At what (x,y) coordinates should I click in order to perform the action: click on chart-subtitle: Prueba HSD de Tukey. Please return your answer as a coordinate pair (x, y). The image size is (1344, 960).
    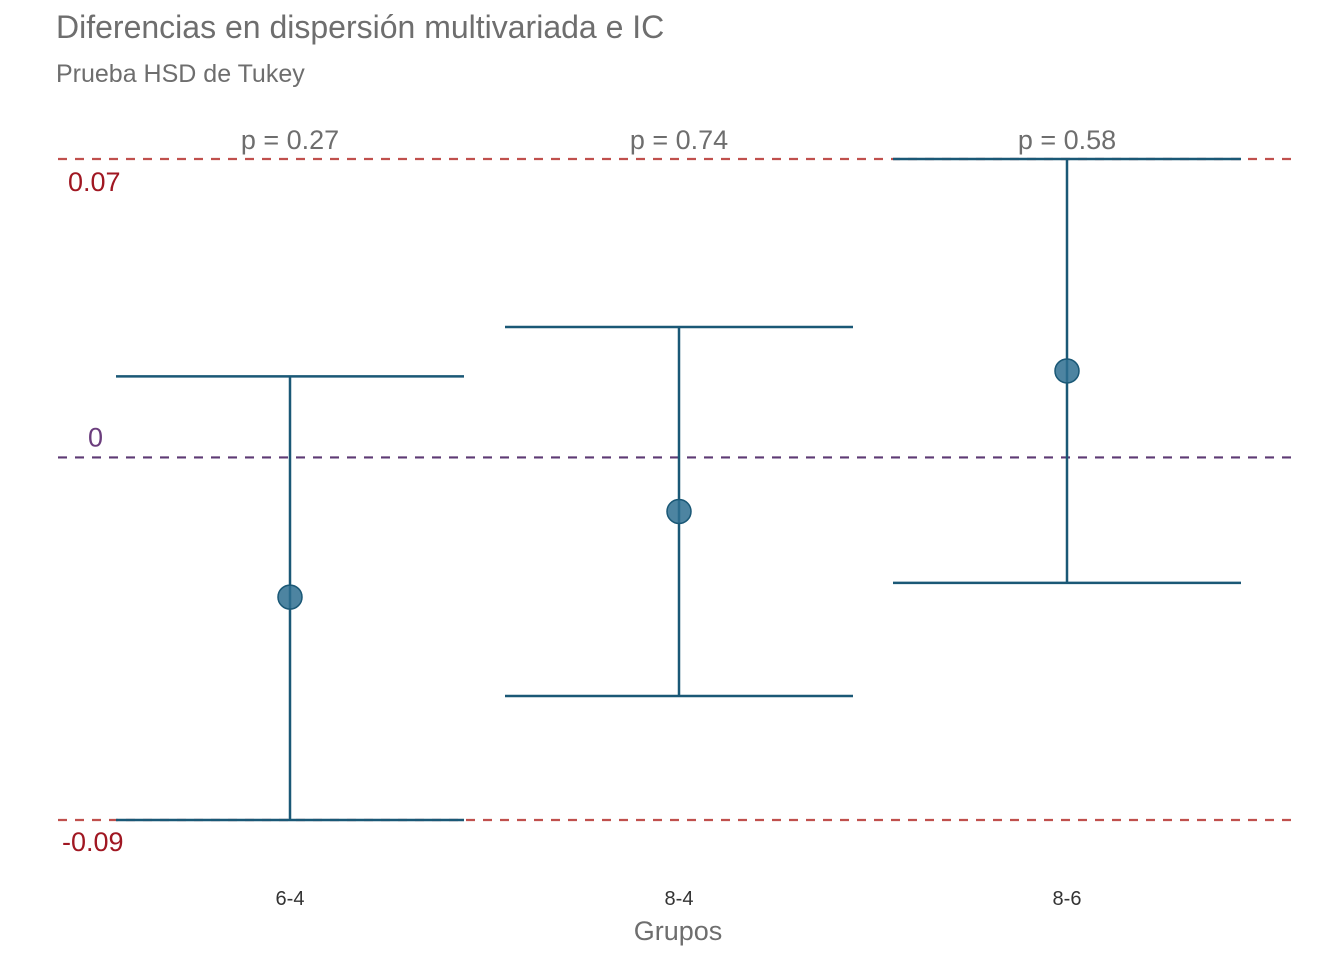
    Looking at the image, I should click on (180, 74).